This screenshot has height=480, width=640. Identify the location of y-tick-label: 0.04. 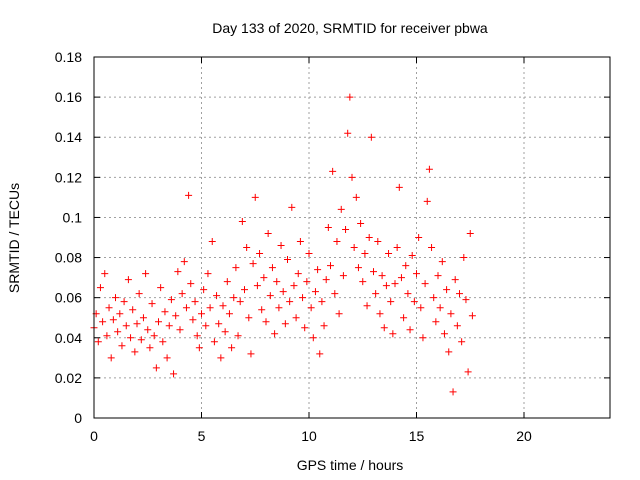
(68, 338).